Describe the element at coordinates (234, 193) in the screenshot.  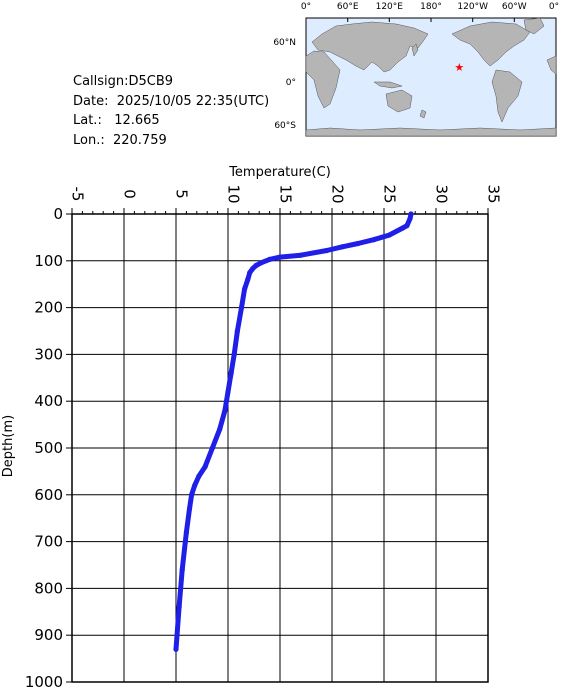
I see `x-tick-label: 10` at that location.